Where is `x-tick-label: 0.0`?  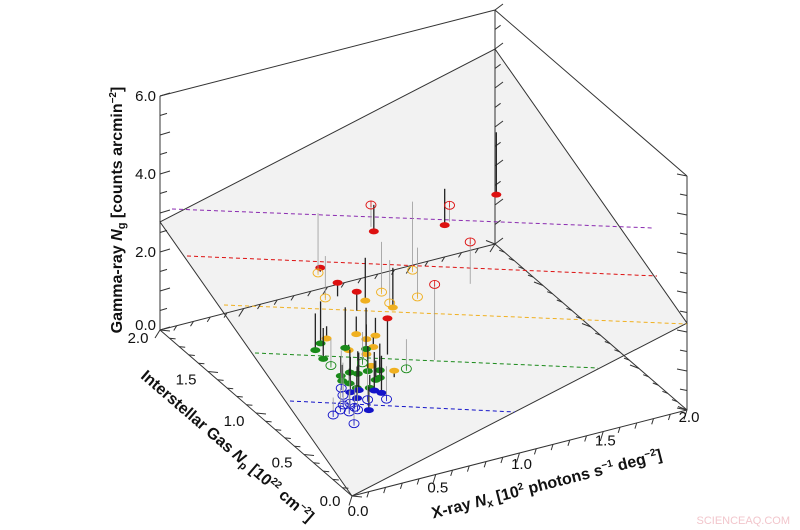 x-tick-label: 0.0 is located at coordinates (358, 511).